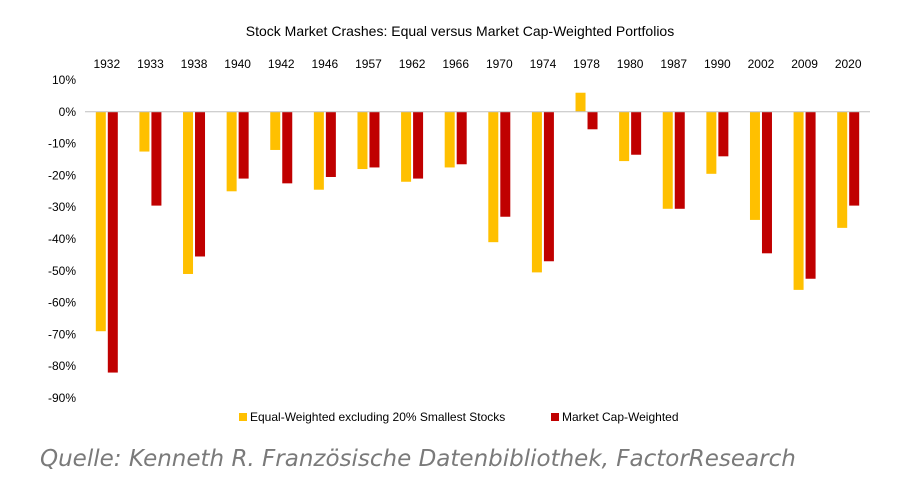 This screenshot has height=485, width=917. I want to click on year-label: 1957, so click(368, 64).